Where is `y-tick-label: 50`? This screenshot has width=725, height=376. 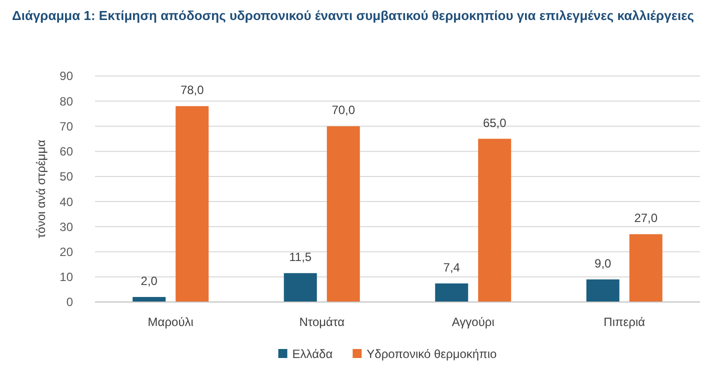
y-tick-label: 50 is located at coordinates (67, 177).